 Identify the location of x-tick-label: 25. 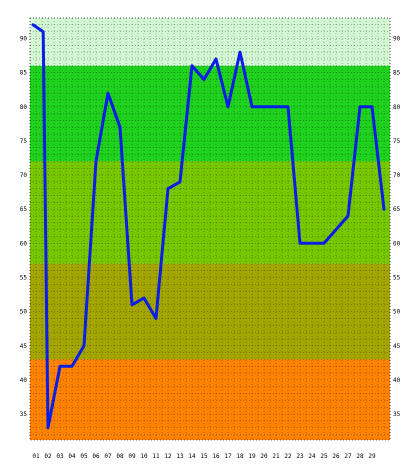
(324, 456).